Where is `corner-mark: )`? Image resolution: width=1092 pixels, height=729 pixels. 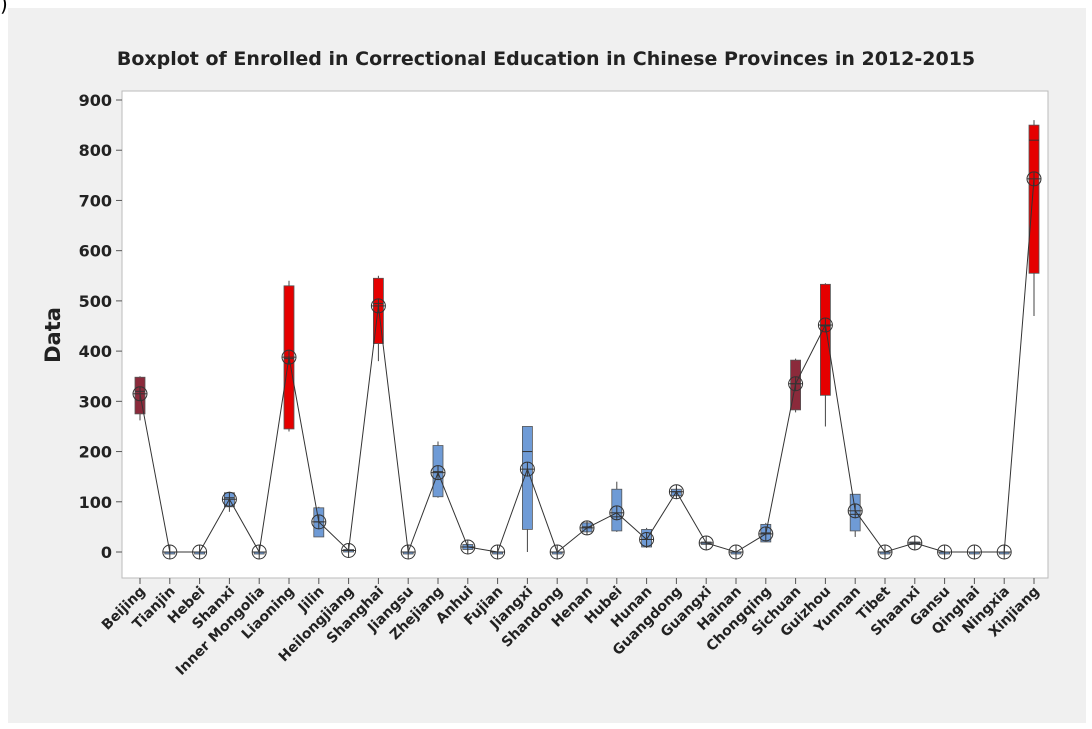
corner-mark: ) is located at coordinates (4, 8).